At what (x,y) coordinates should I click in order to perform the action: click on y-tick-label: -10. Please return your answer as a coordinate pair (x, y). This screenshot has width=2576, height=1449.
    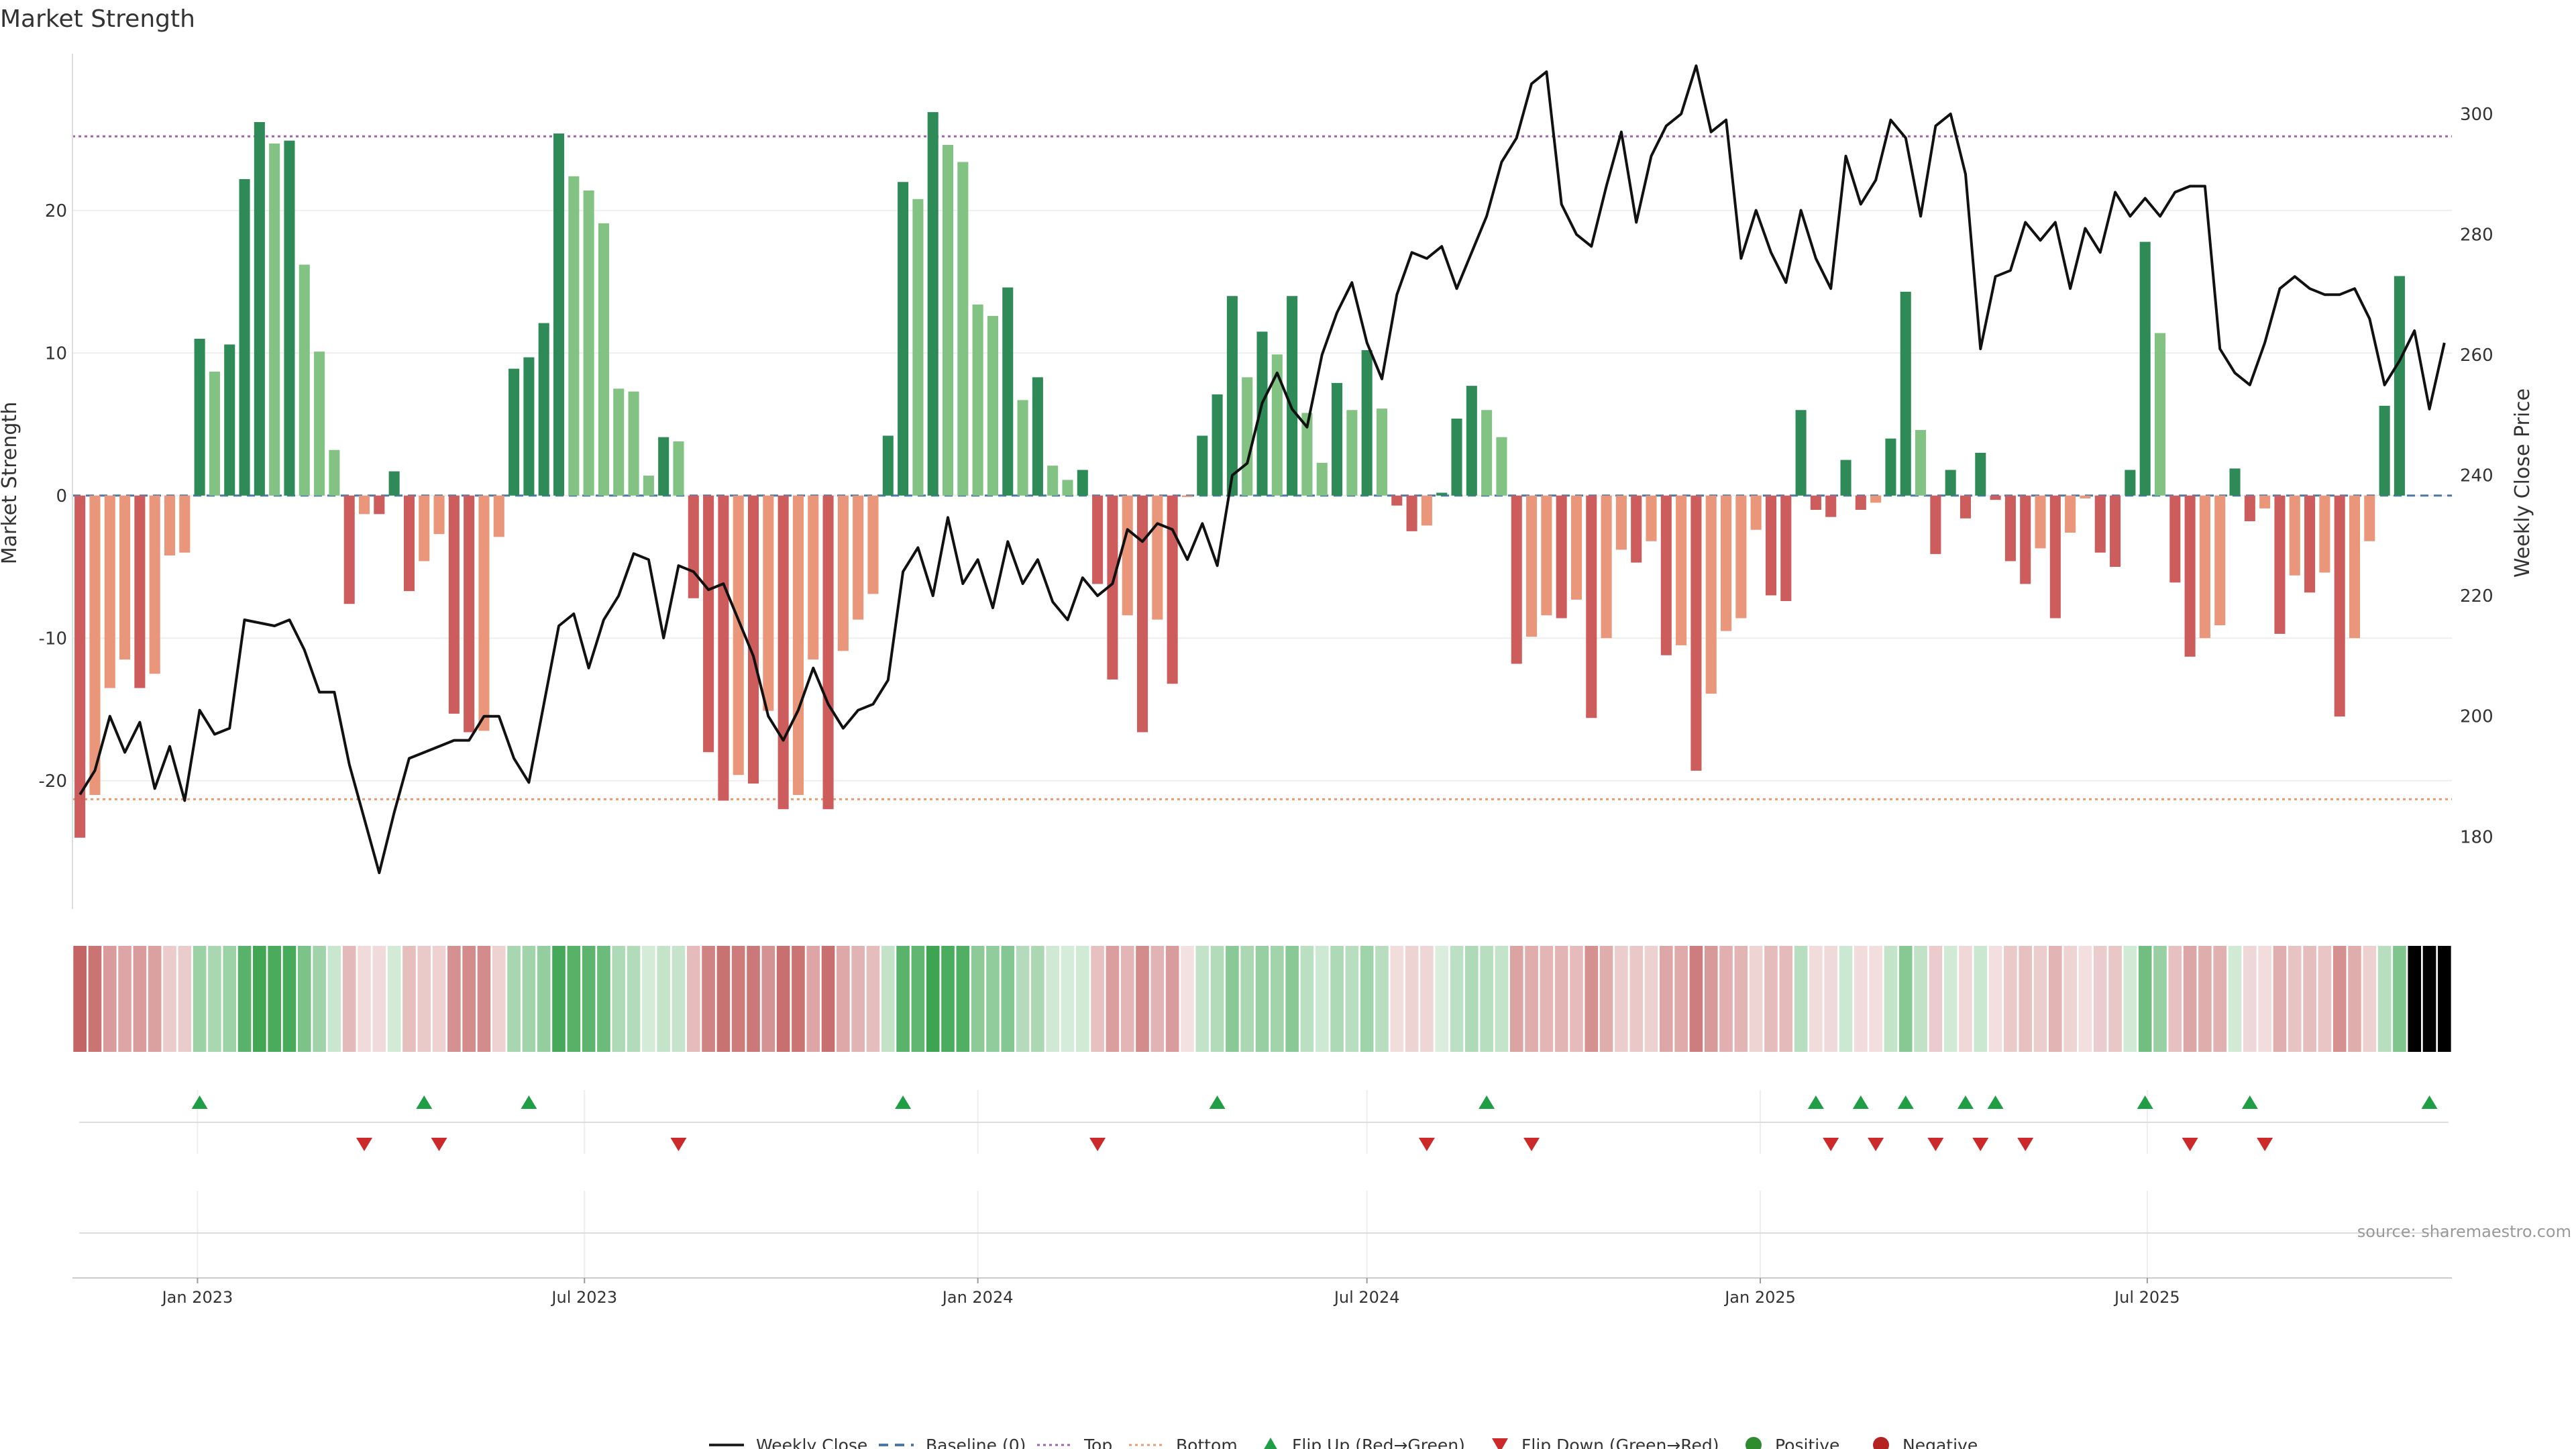
    Looking at the image, I should click on (53, 639).